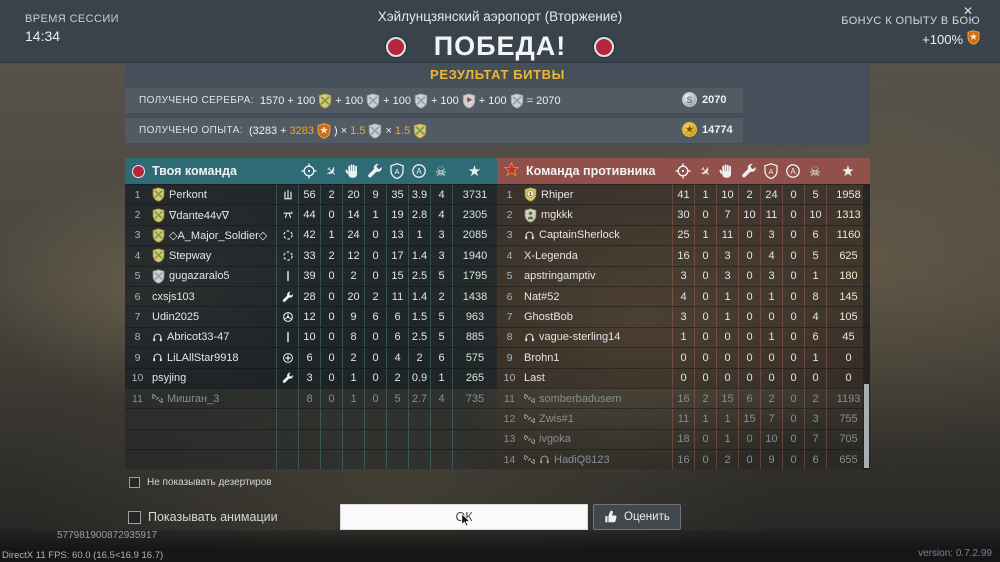 The width and height of the screenshot is (1000, 562). I want to click on player-name: CaptainSherlock, so click(597, 235).